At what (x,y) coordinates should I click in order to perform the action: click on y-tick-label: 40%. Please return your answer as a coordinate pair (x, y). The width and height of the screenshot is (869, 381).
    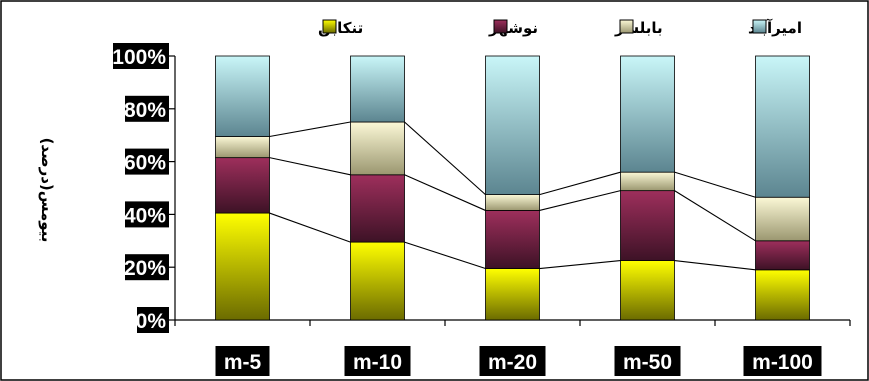
    Looking at the image, I should click on (145, 215).